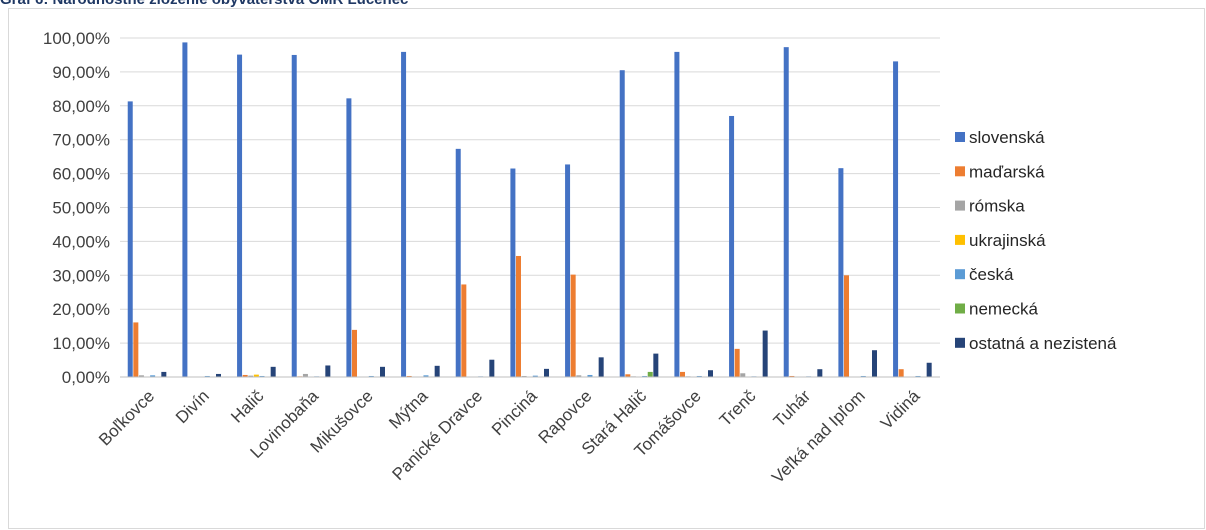  I want to click on legend-label: rómska, so click(997, 206).